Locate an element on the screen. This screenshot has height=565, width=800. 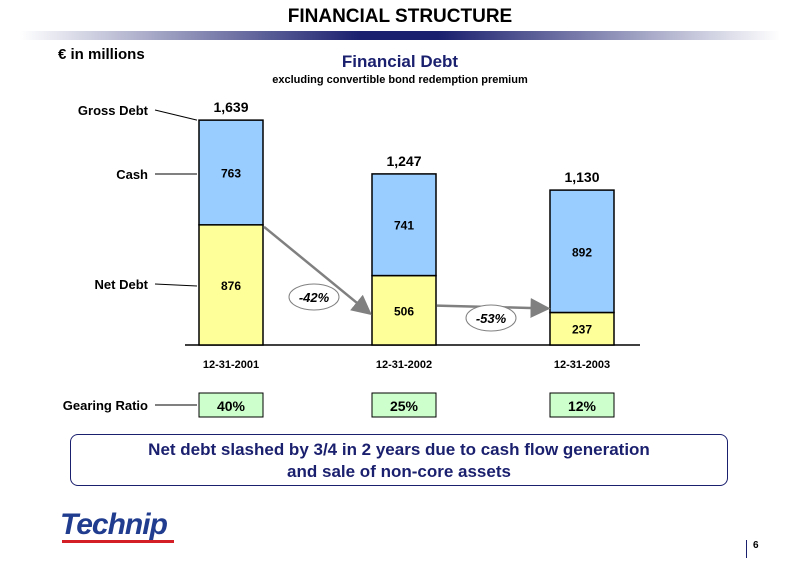
date-label-3: 12-31-2003 is located at coordinates (582, 365).